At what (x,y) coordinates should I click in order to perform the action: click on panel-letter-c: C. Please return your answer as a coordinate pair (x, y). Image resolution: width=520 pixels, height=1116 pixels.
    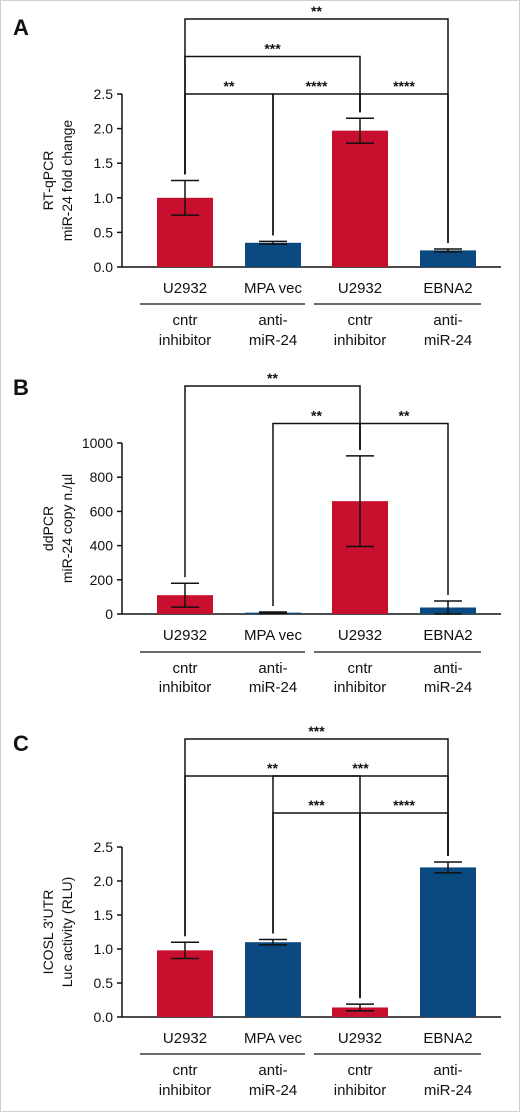
    Looking at the image, I should click on (21, 743).